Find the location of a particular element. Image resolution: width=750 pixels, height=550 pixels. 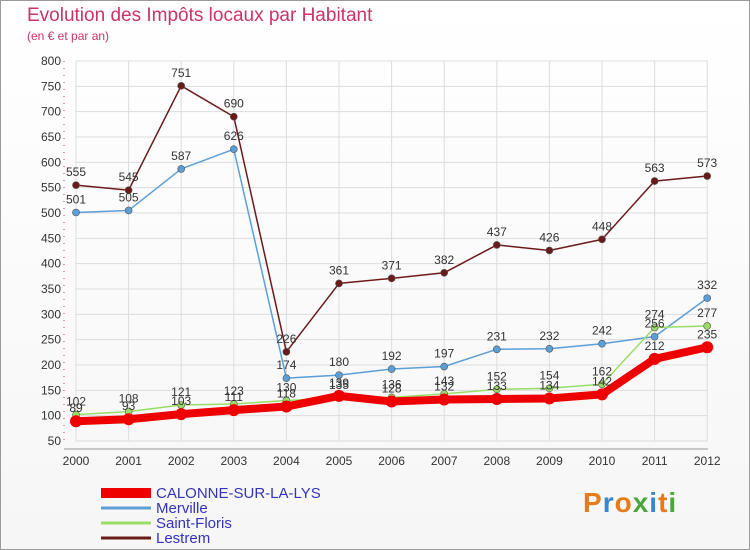

y-tick-label: 550 is located at coordinates (51, 188).